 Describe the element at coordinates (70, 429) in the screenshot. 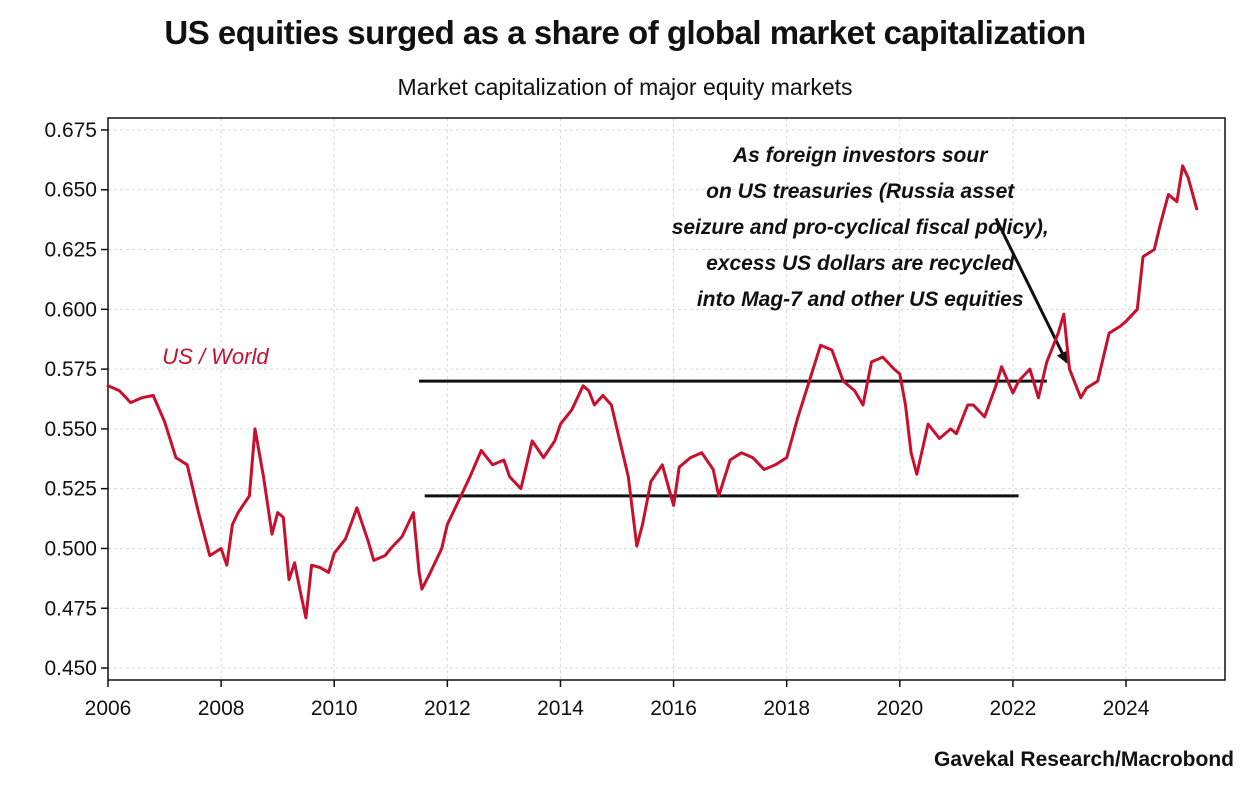

I see `y-tick-label: 0.550` at that location.